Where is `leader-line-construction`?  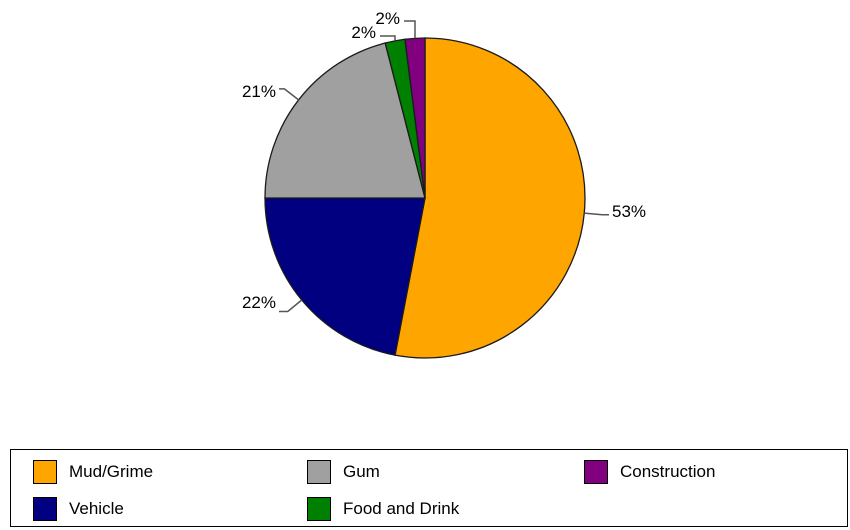 leader-line-construction is located at coordinates (410, 29).